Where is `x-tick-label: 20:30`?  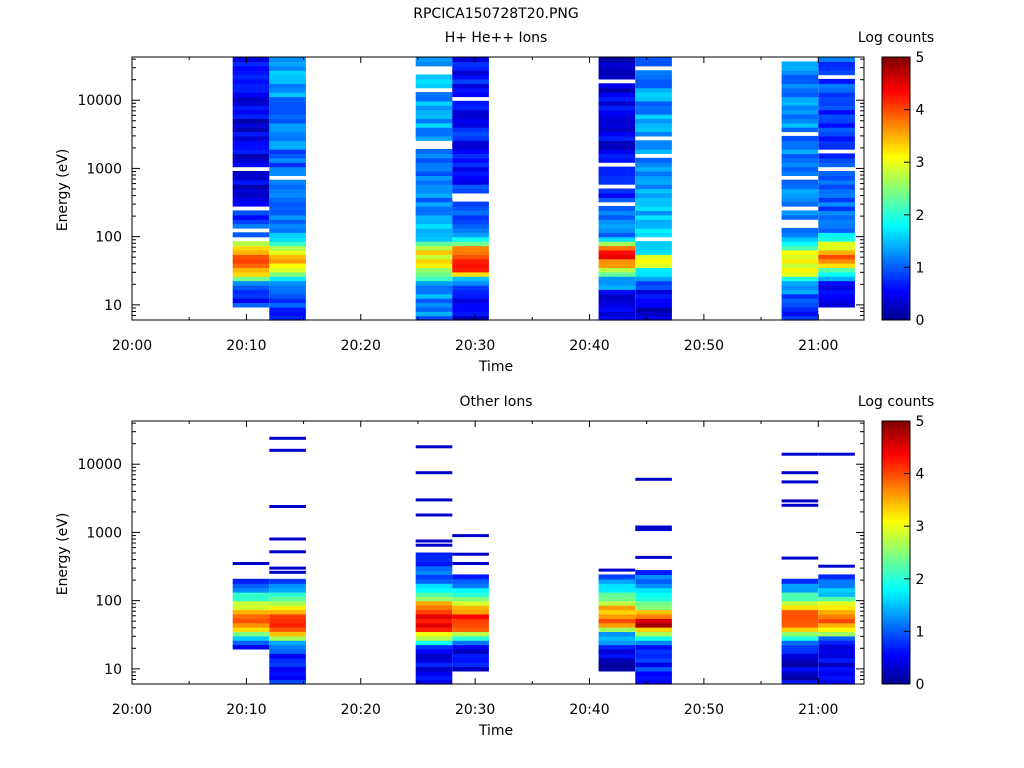
x-tick-label: 20:30 is located at coordinates (475, 710).